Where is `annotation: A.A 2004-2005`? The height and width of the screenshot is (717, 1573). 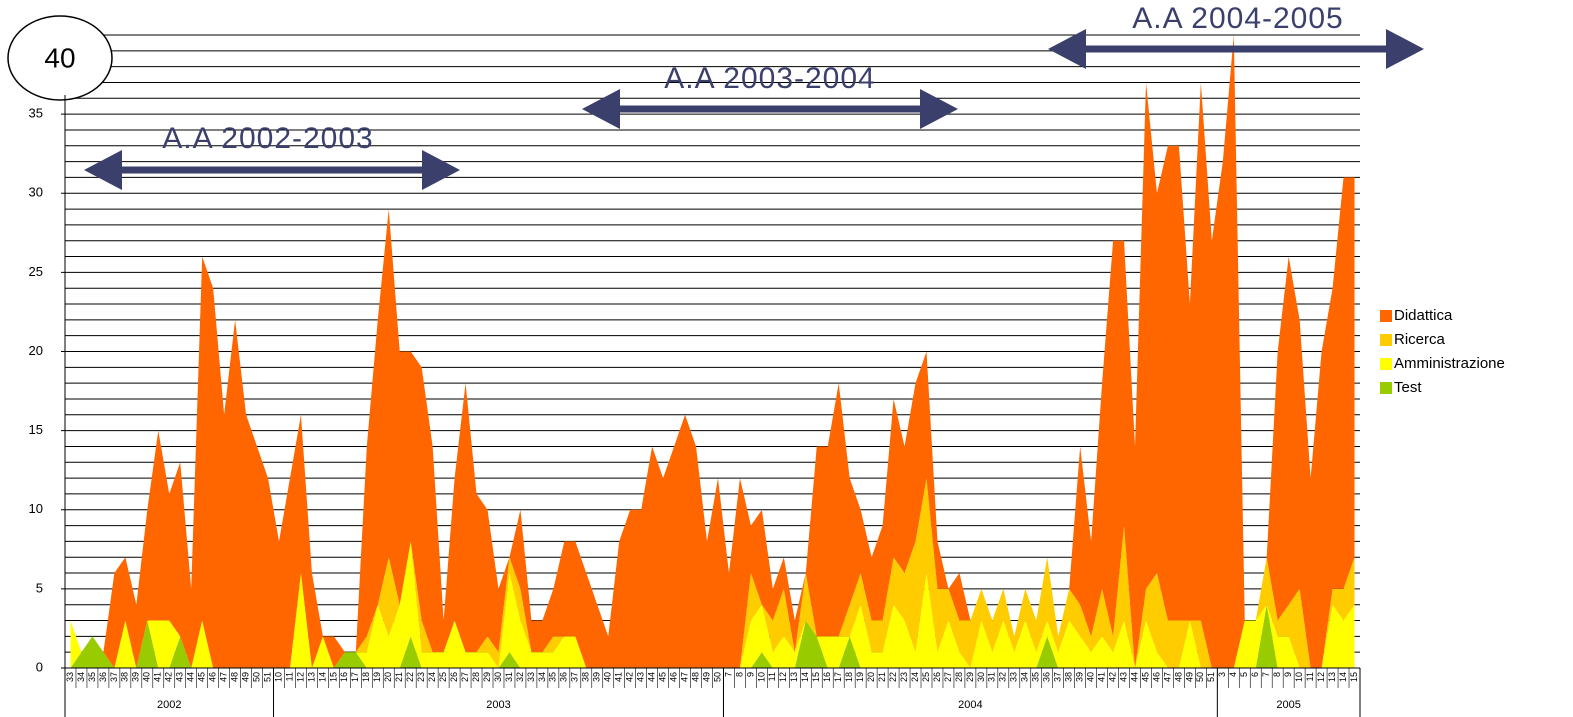 annotation: A.A 2004-2005 is located at coordinates (1238, 18).